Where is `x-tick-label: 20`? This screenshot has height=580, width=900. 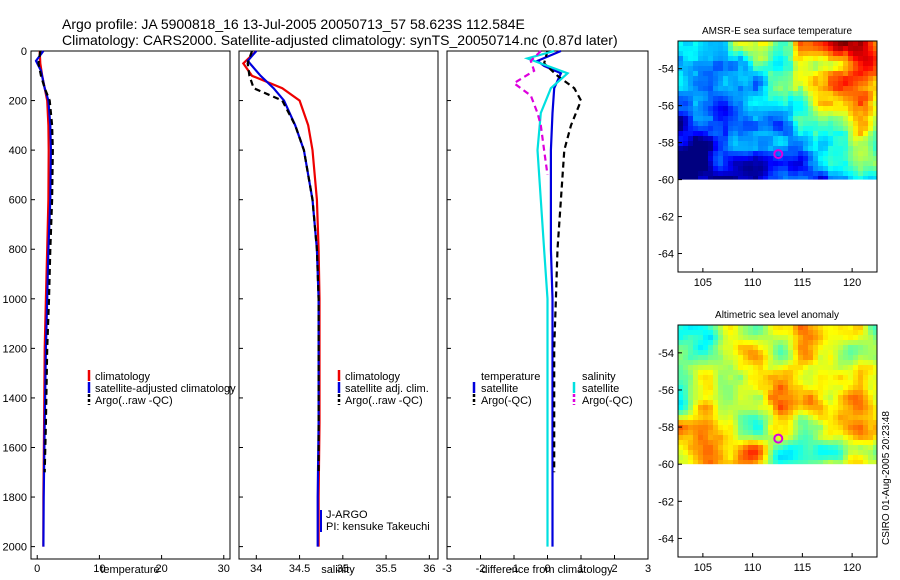
x-tick-label: 20 is located at coordinates (161, 569).